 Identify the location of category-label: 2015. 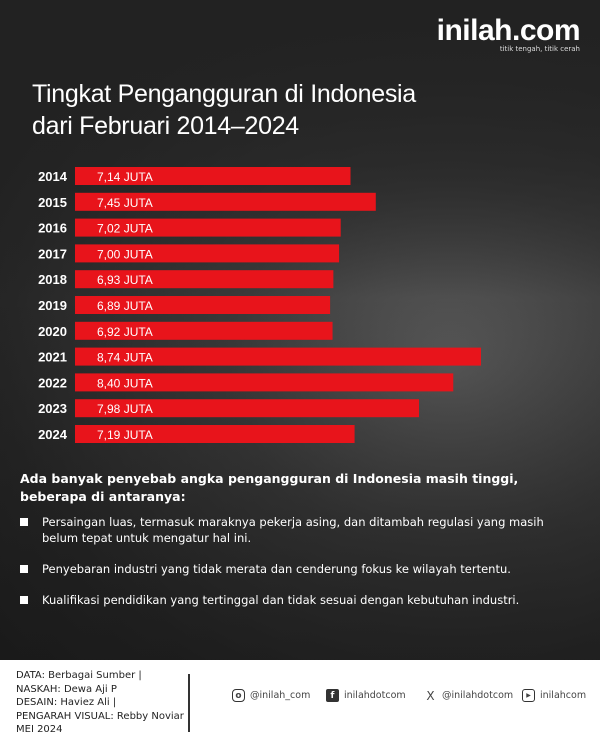
(52, 202).